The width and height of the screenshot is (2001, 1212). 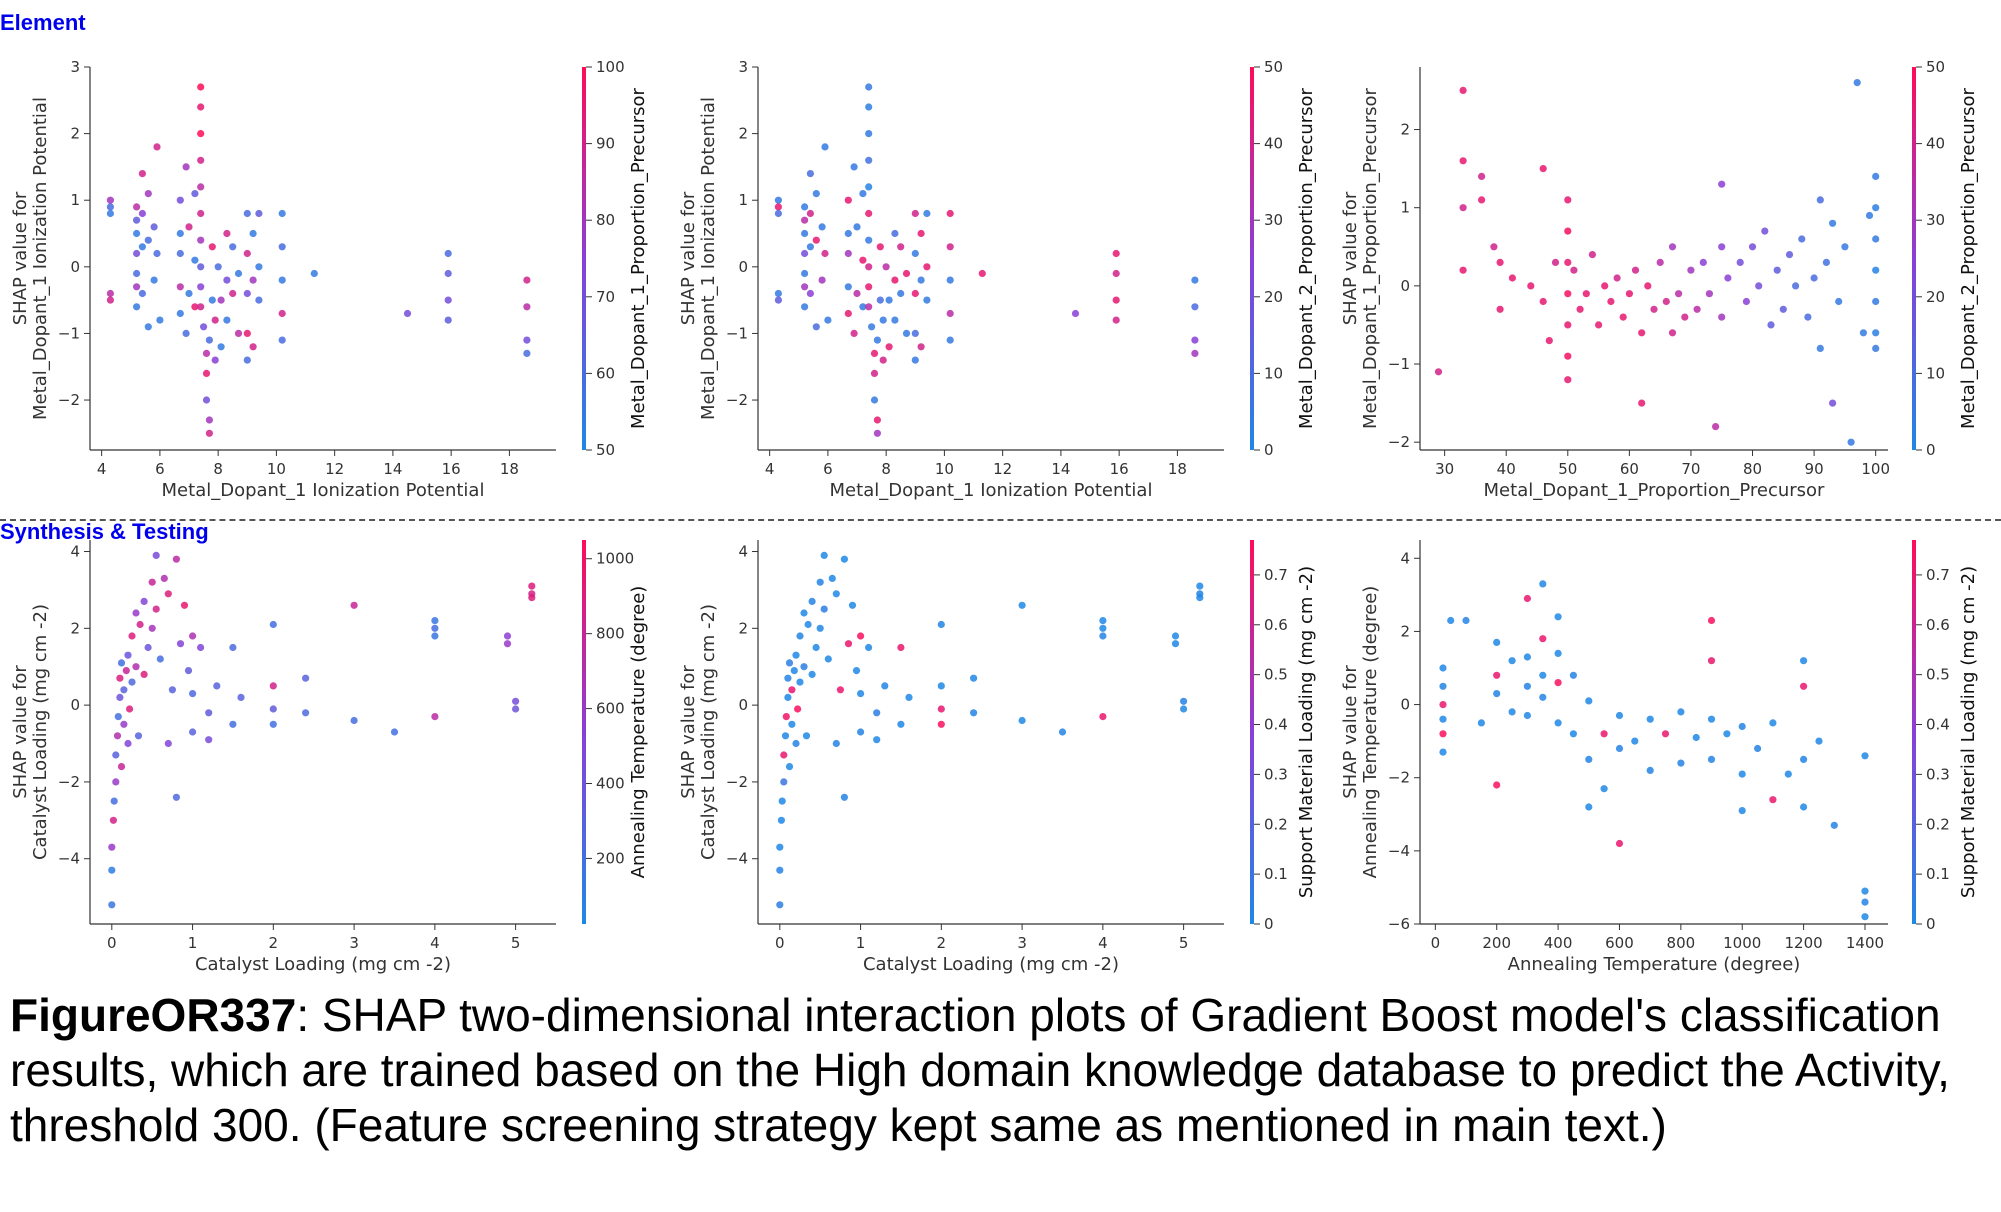 I want to click on x-tick-label: 200, so click(x=1496, y=943).